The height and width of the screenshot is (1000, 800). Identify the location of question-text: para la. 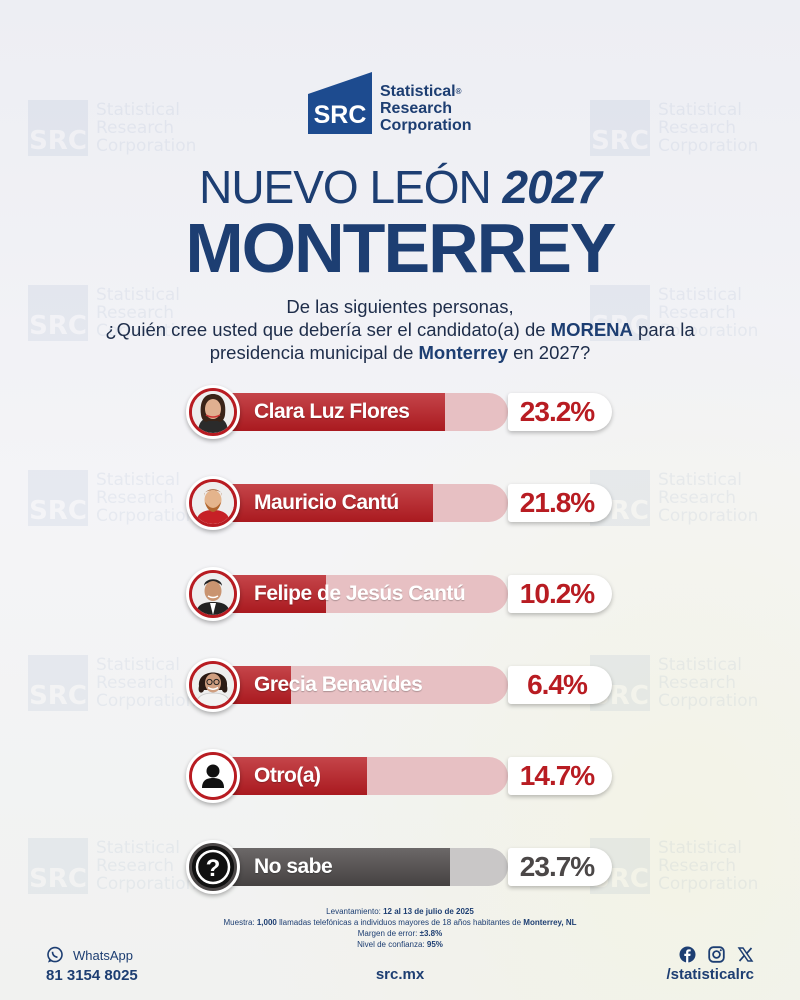
(666, 329).